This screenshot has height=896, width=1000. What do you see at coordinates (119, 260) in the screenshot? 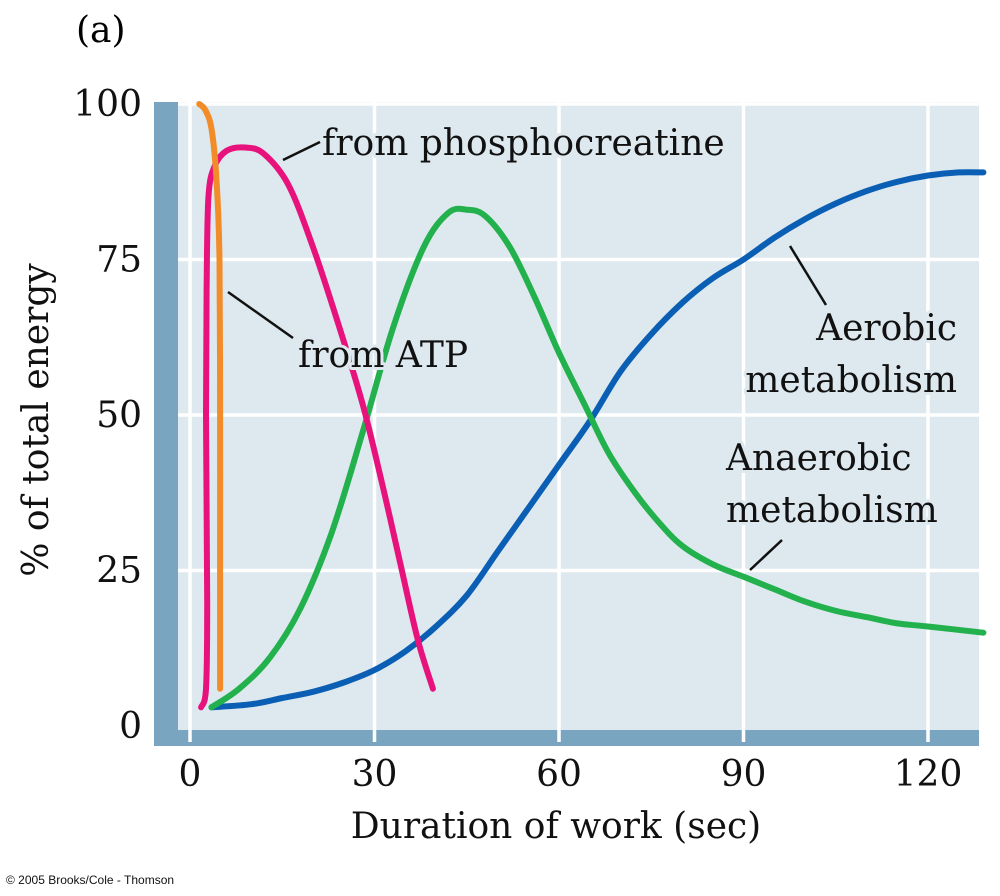
I see `y-tick-label: 75` at bounding box center [119, 260].